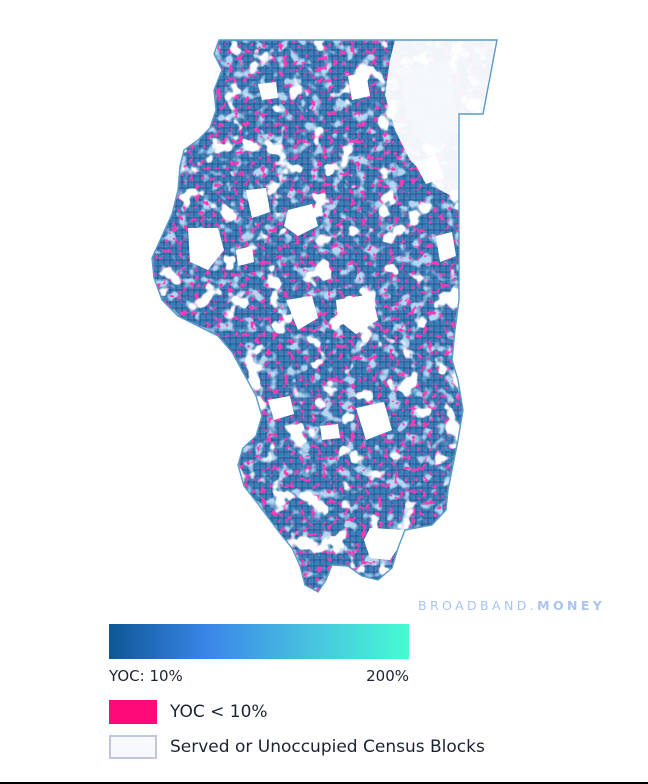 The width and height of the screenshot is (648, 784). Describe the element at coordinates (324, 783) in the screenshot. I see `bottom-border` at that location.